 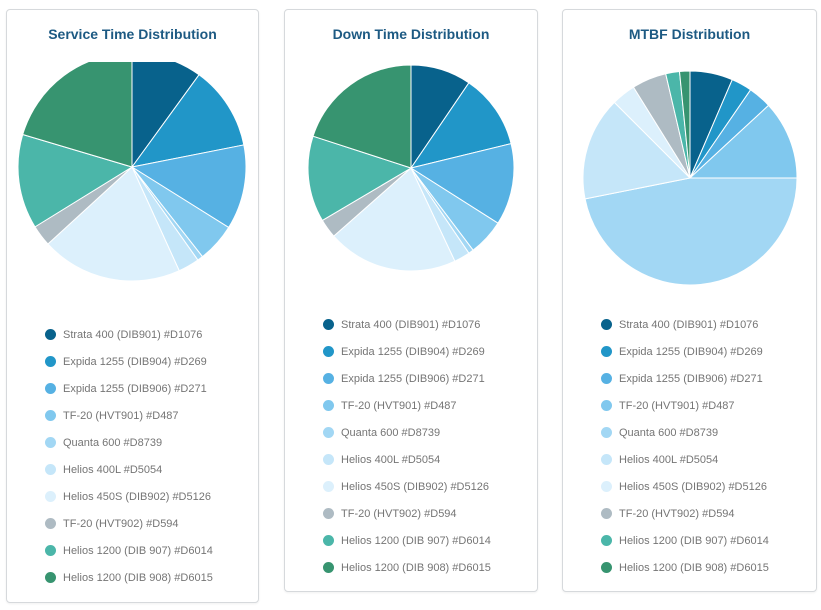 What do you see at coordinates (132, 34) in the screenshot?
I see `chart-title: Service Time Distribution` at bounding box center [132, 34].